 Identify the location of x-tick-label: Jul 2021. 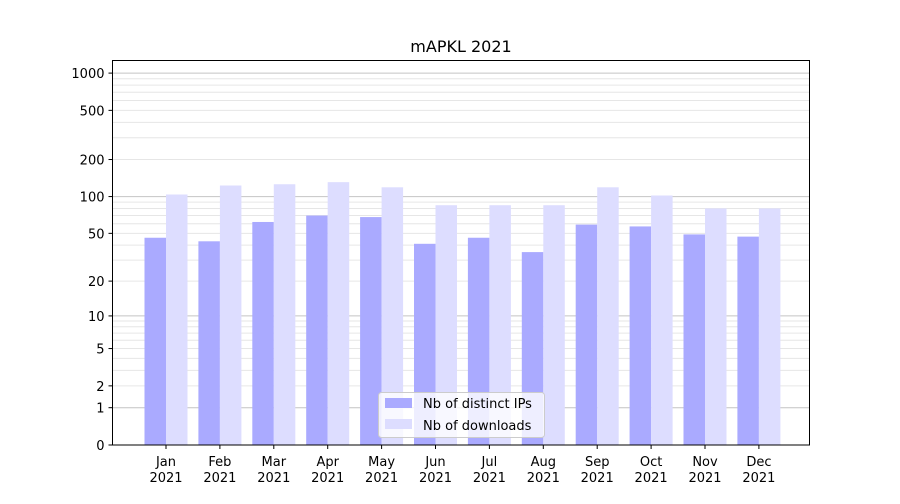
(489, 470).